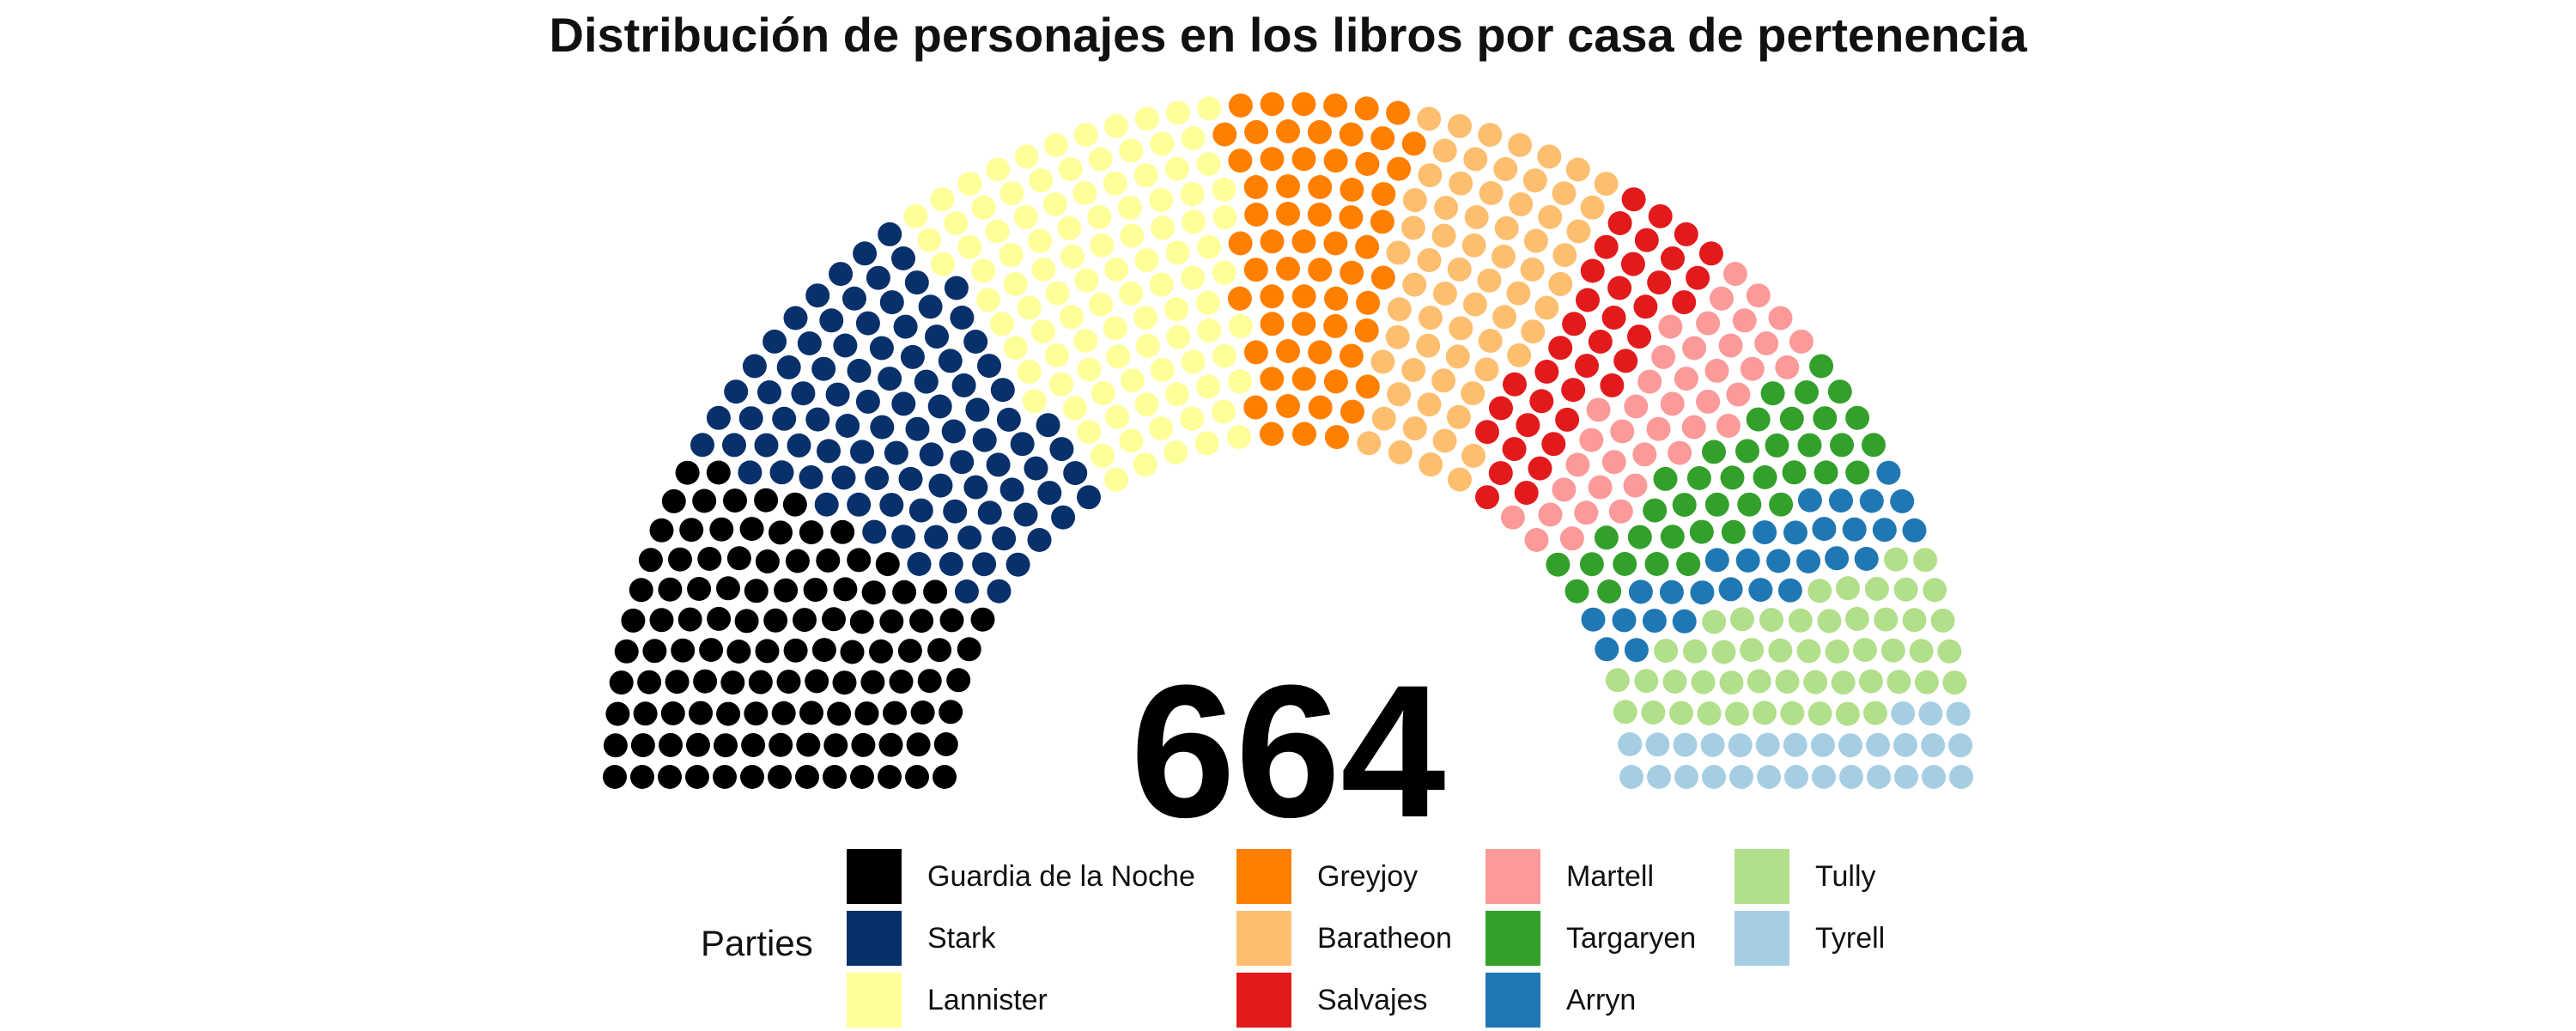 The height and width of the screenshot is (1031, 2576). I want to click on legend-item: Salvajes, so click(1360, 1000).